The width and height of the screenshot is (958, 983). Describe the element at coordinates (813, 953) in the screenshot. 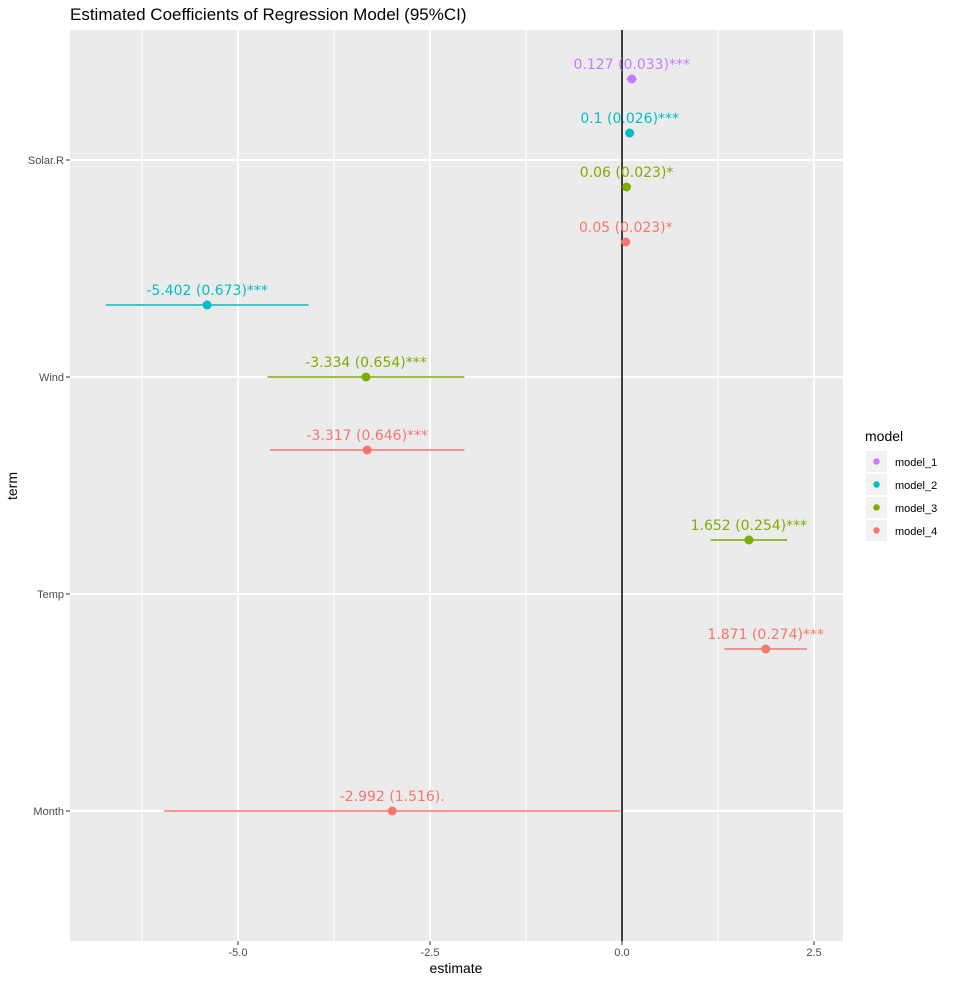

I see `x-tick-label: 2.5` at that location.